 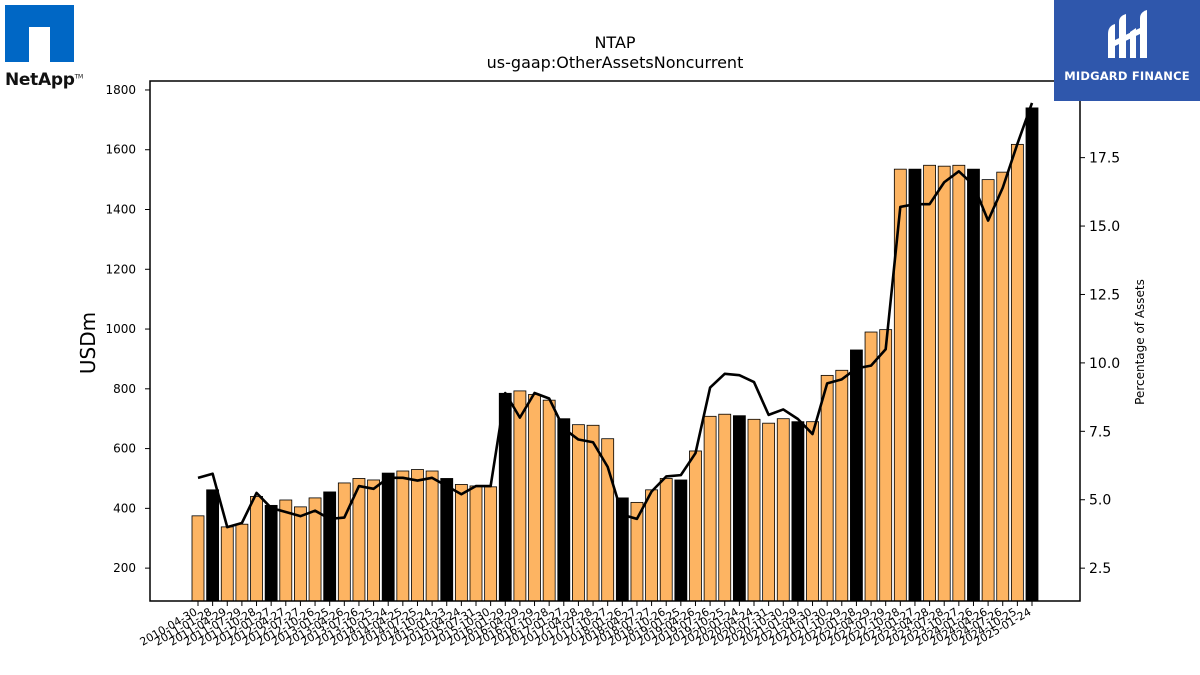 I want to click on y-tick-label: 1000, so click(x=120, y=329).